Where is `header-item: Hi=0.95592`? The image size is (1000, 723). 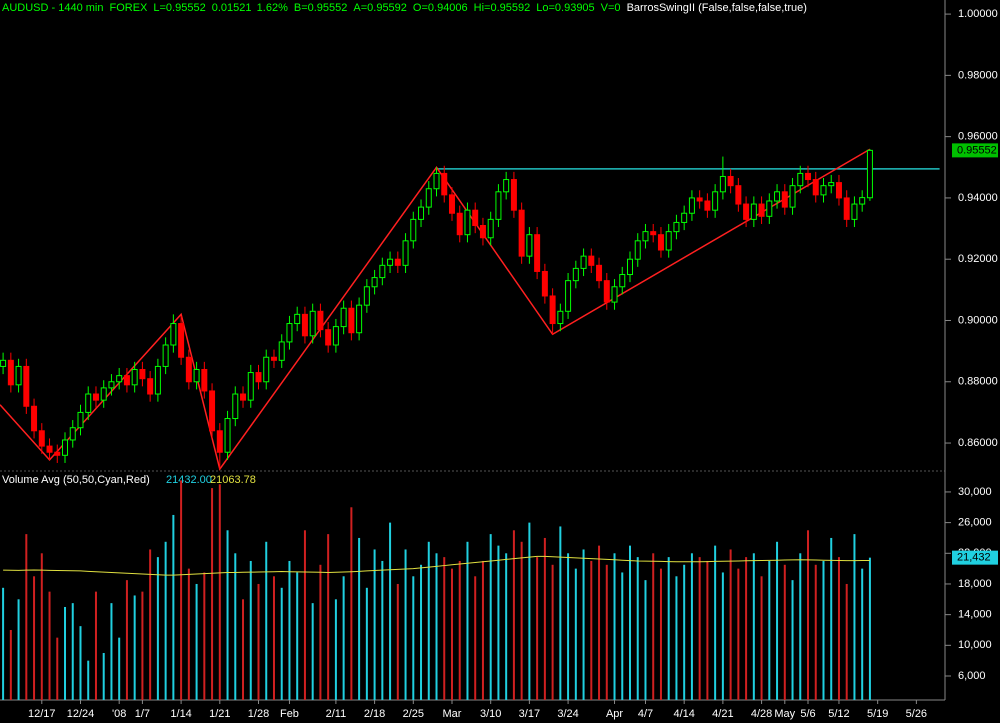
header-item: Hi=0.95592 is located at coordinates (502, 8).